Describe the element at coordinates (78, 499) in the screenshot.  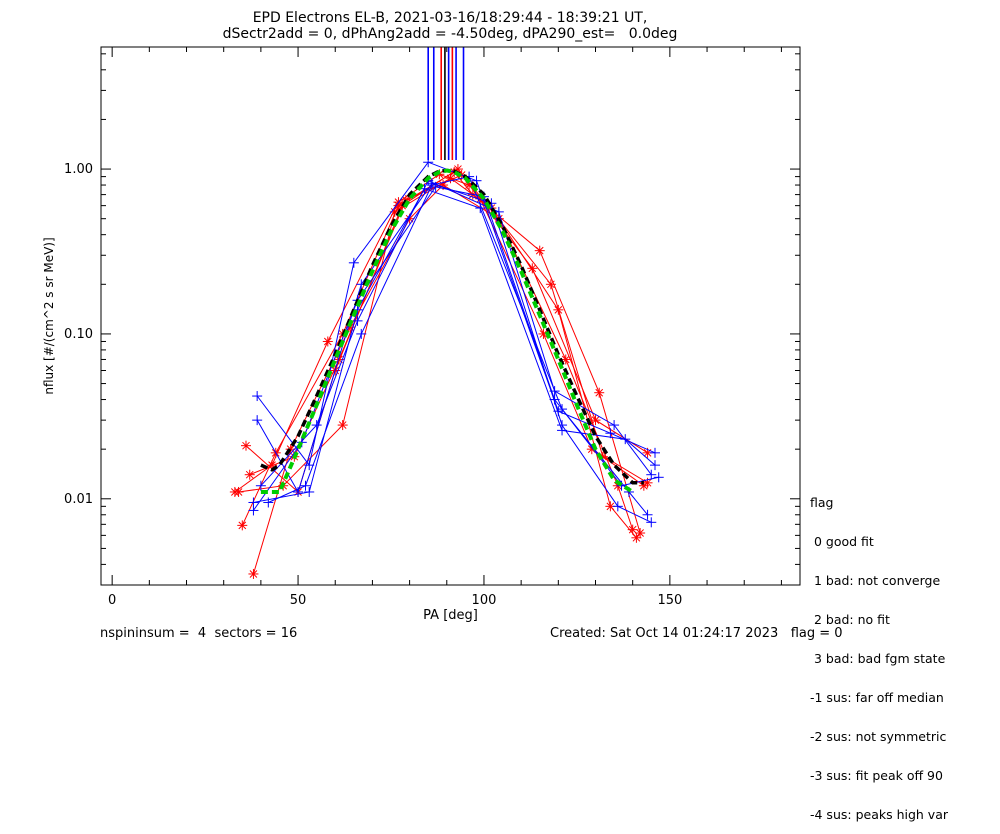
I see `y-tick-label: 0.01` at that location.